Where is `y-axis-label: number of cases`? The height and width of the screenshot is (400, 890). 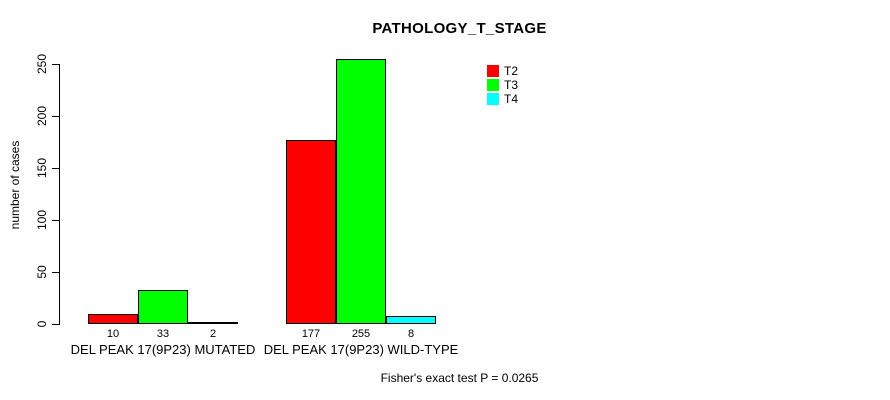
y-axis-label: number of cases is located at coordinates (15, 185).